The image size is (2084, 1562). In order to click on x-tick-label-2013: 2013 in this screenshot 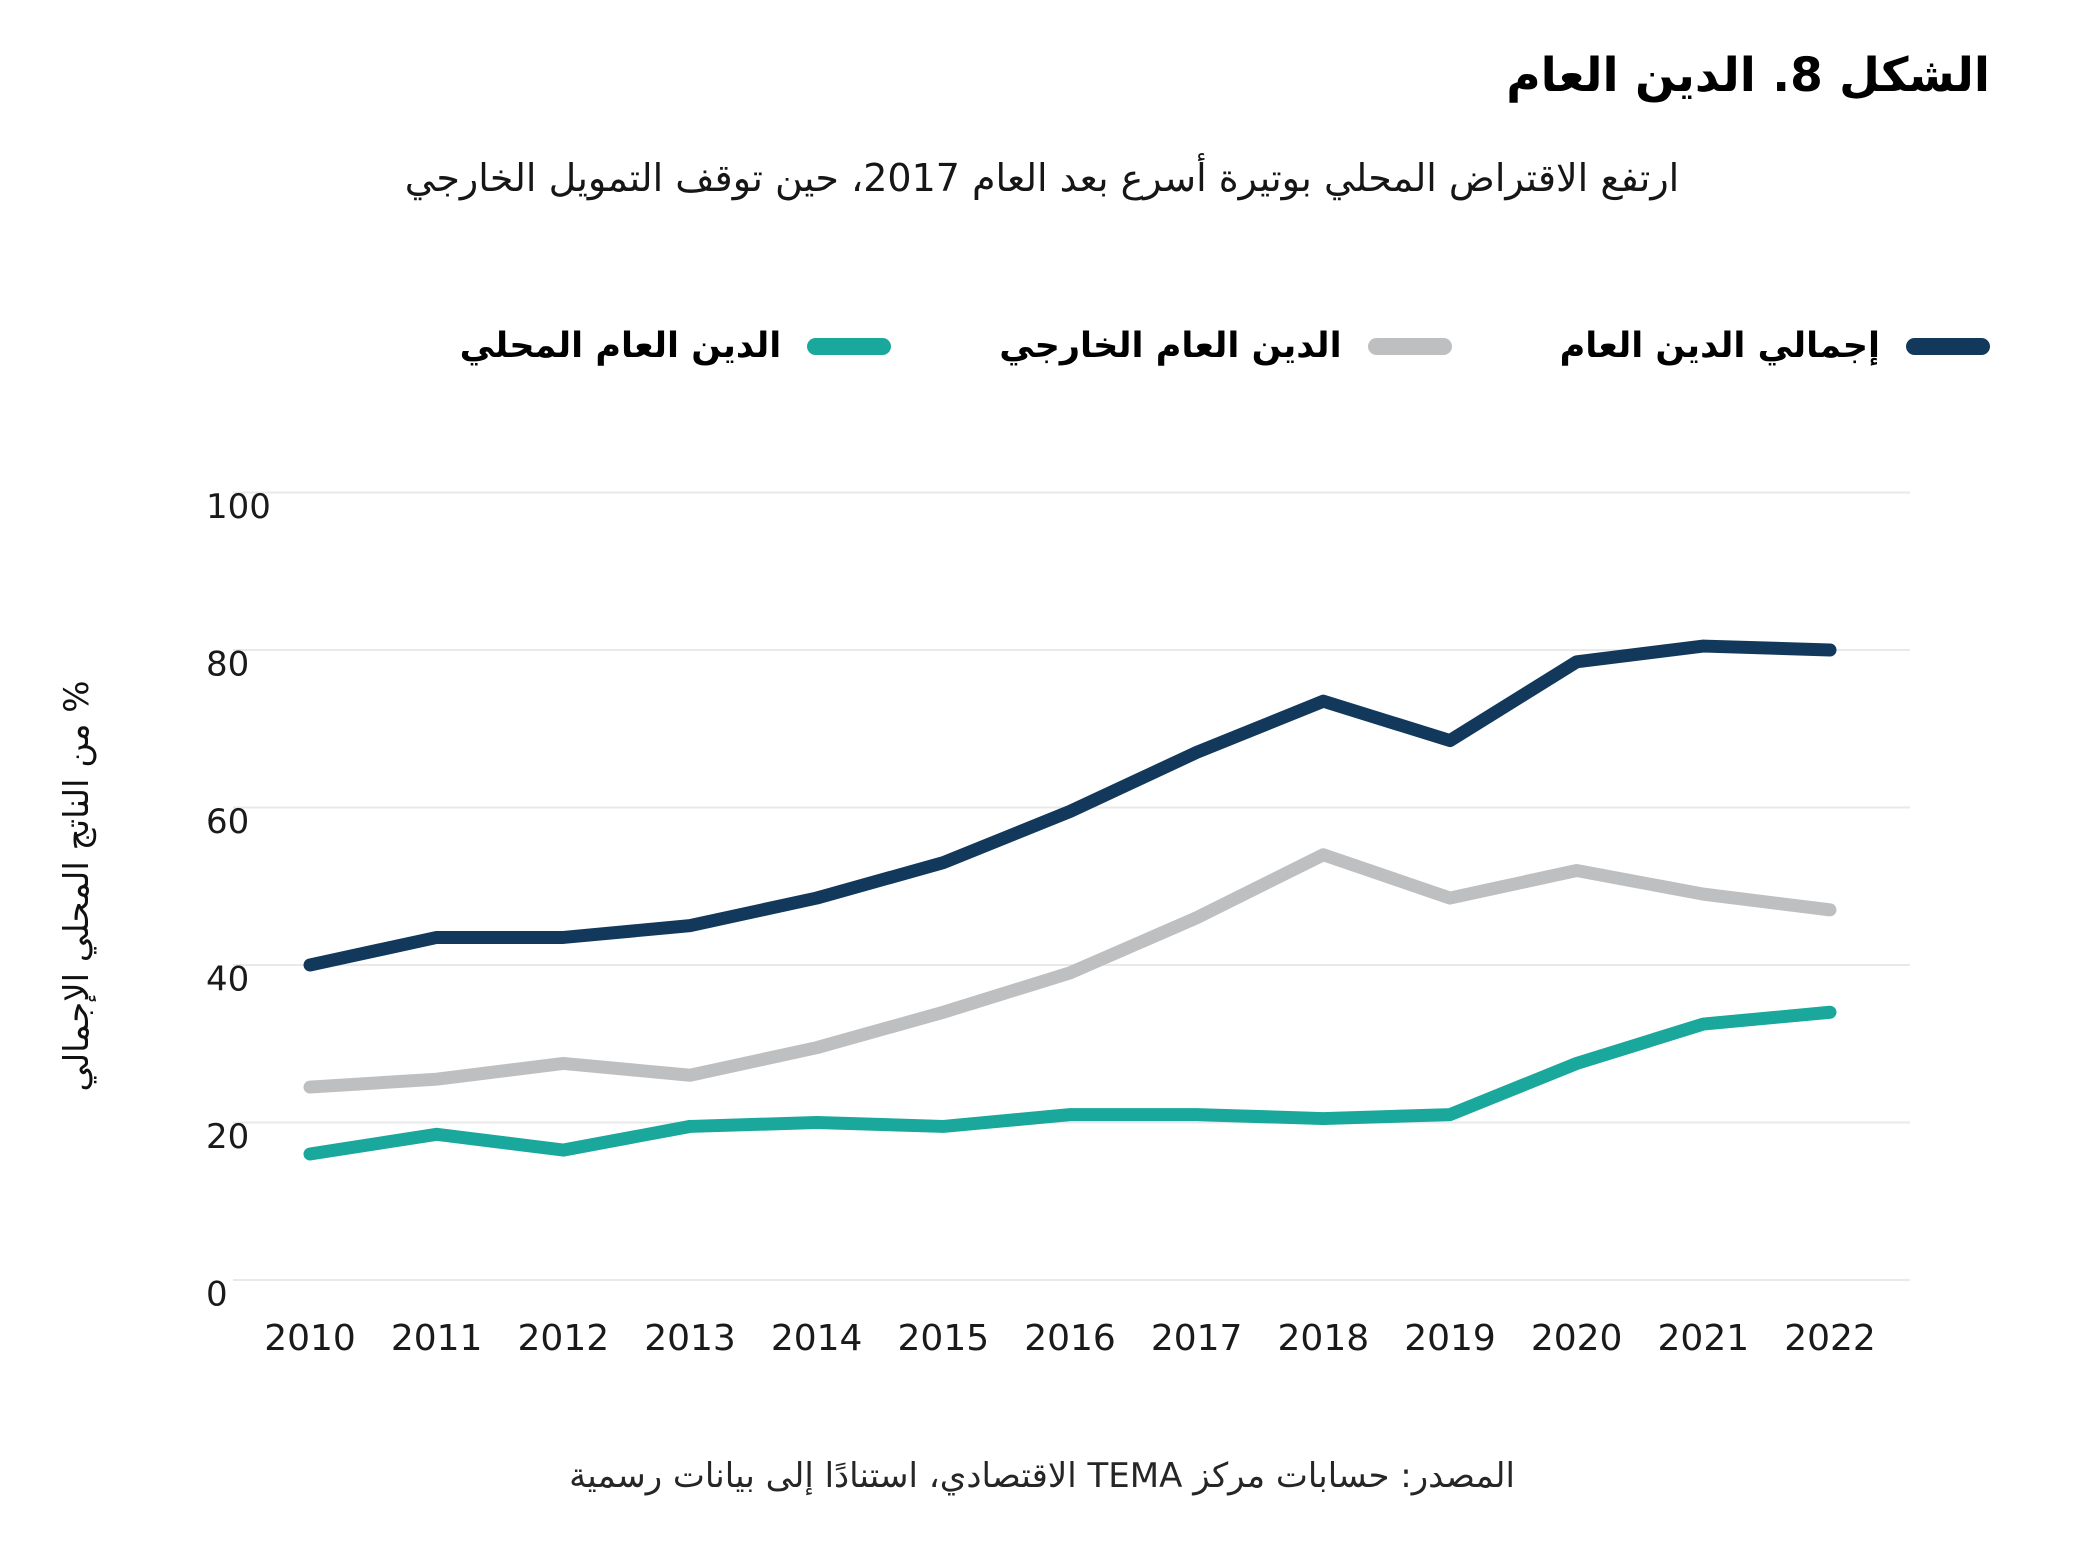, I will do `click(690, 1338)`.